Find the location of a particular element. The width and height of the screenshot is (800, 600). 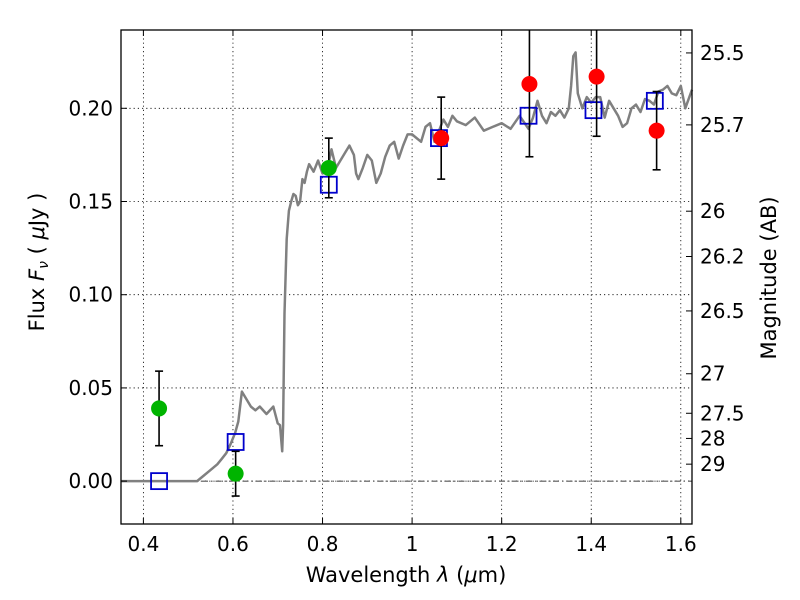

x-tick-label: 1.4 is located at coordinates (591, 544).